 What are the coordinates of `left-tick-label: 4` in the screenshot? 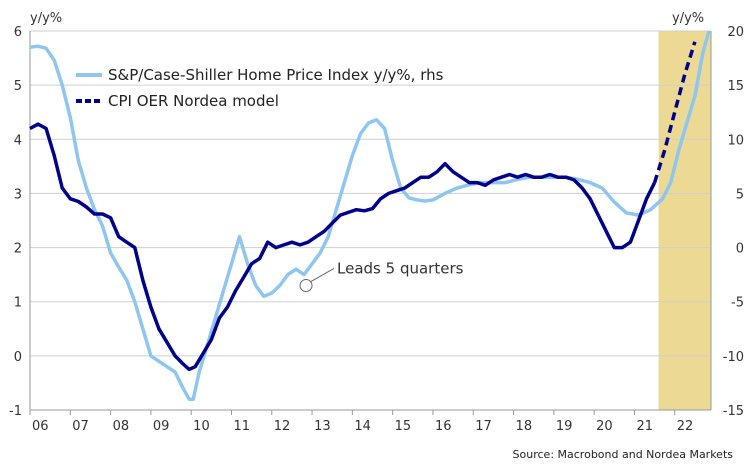 It's located at (18, 140).